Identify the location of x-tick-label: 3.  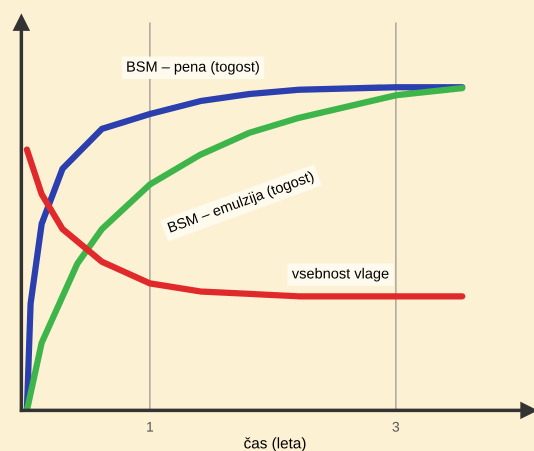
(396, 427).